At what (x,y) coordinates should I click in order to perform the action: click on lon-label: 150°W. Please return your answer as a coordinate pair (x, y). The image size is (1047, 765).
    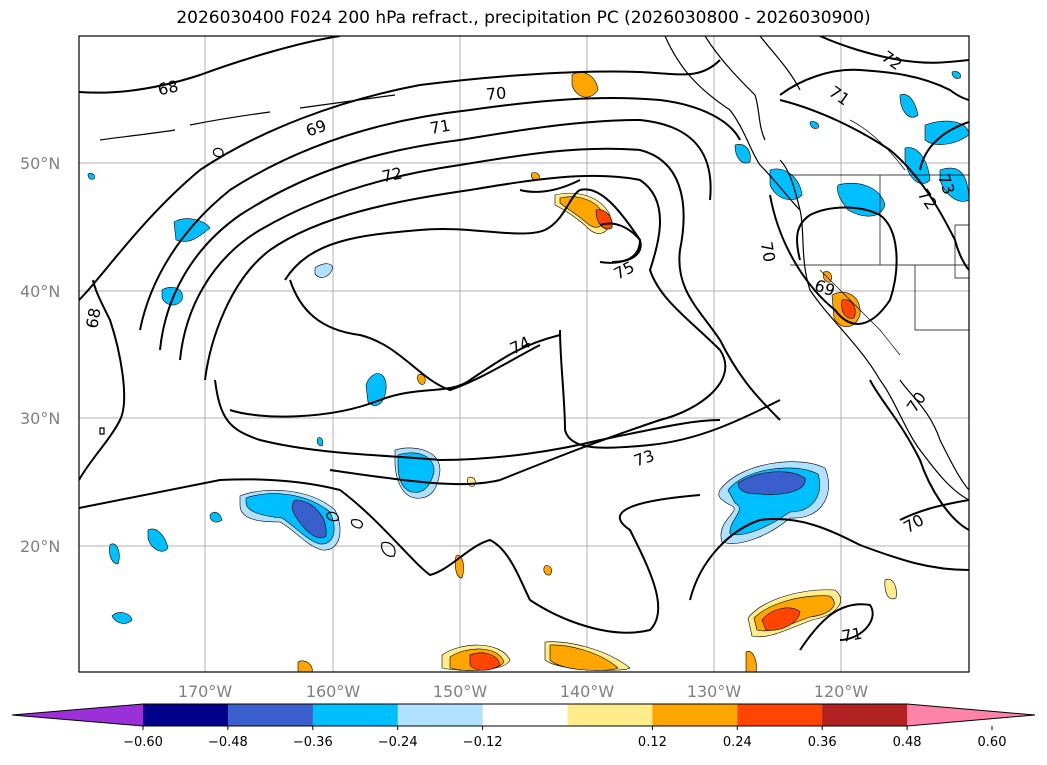
    Looking at the image, I should click on (460, 691).